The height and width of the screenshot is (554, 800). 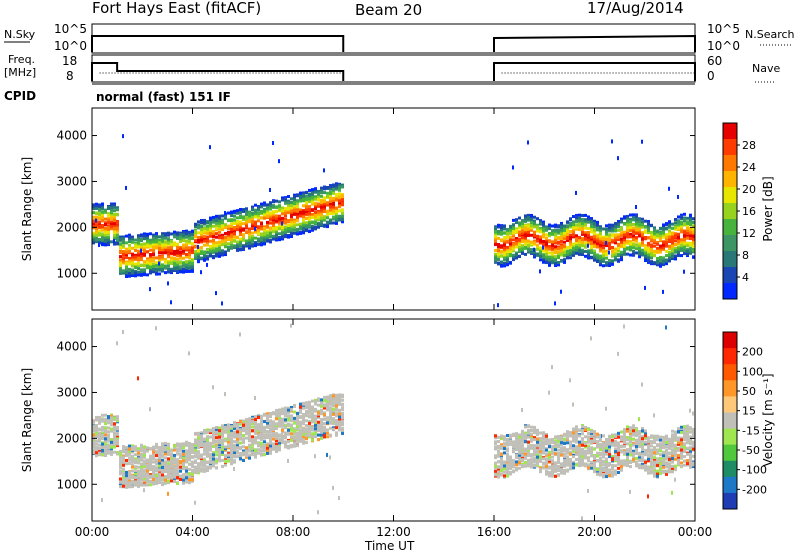 What do you see at coordinates (70, 76) in the screenshot?
I see `freq-tick-low: 8` at bounding box center [70, 76].